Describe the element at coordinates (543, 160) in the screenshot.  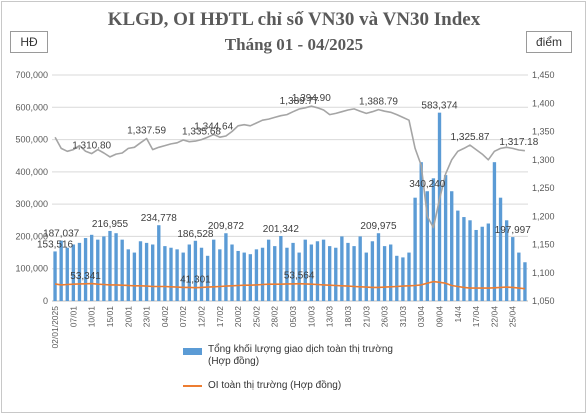
I see `right-axis-tick-label: 1,300` at that location.